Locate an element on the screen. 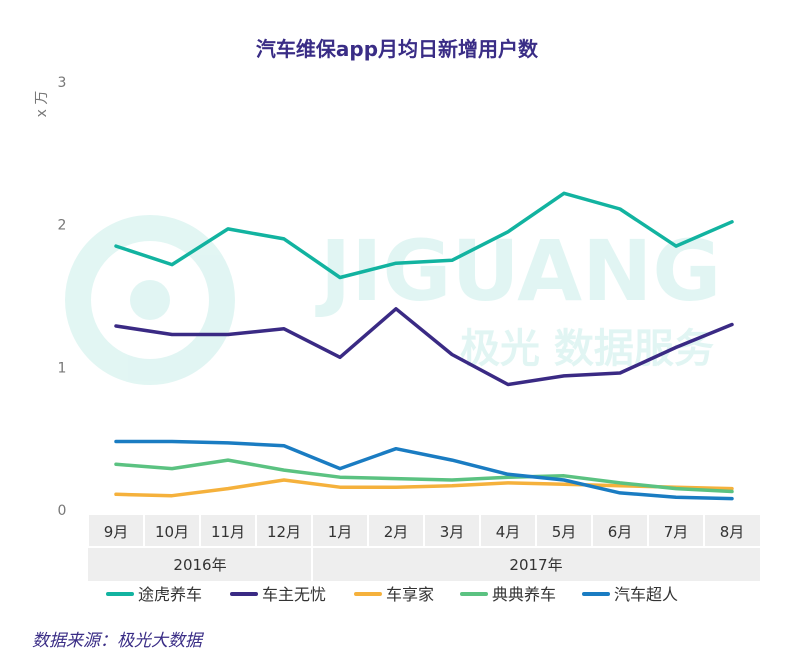 This screenshot has width=794, height=668. x-tick-label: 11月 is located at coordinates (228, 532).